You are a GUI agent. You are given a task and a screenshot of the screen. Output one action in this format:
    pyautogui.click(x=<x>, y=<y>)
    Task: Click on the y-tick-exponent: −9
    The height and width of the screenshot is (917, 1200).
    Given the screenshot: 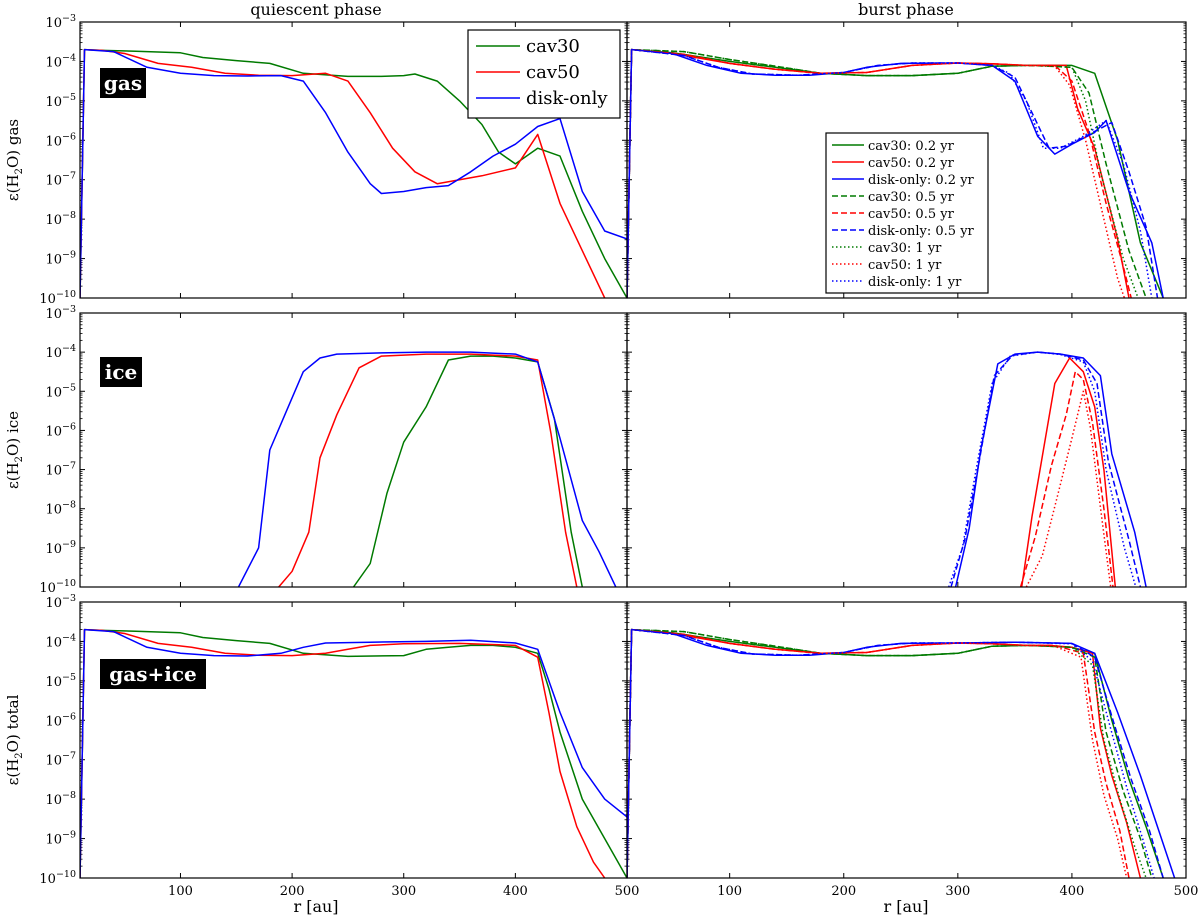 What is the action you would take?
    pyautogui.click(x=69, y=835)
    